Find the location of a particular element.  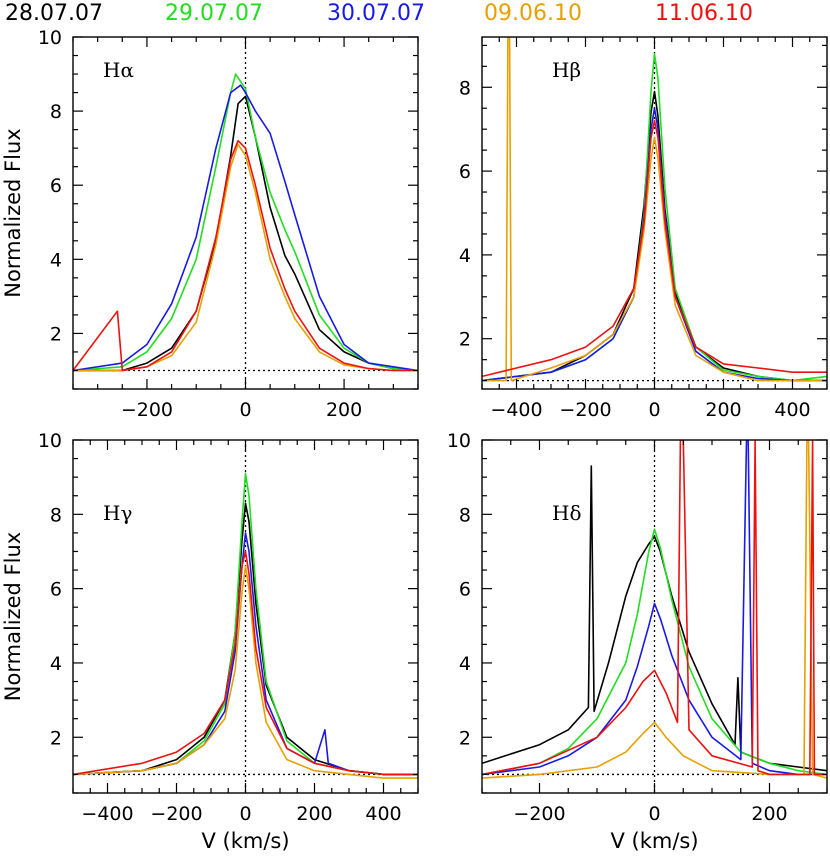

legend: 28.07.07 29.07.07 30.07.07 09.06.10 11.06.10 is located at coordinates (379, 13).